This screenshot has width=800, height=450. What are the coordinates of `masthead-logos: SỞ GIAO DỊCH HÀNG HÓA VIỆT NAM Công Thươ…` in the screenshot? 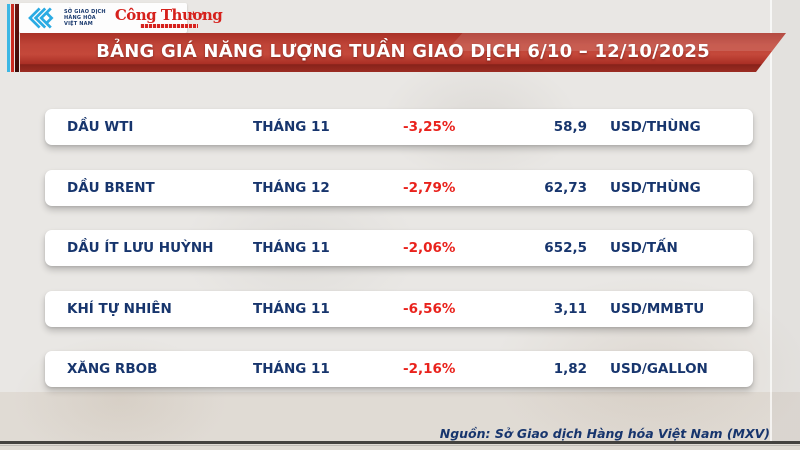 It's located at (121, 18).